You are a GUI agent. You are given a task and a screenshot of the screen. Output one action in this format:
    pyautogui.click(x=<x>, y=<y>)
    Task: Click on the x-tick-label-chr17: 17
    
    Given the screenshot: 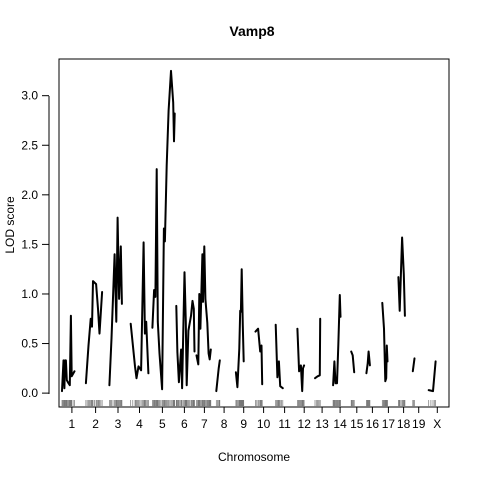 What is the action you would take?
    pyautogui.click(x=389, y=424)
    